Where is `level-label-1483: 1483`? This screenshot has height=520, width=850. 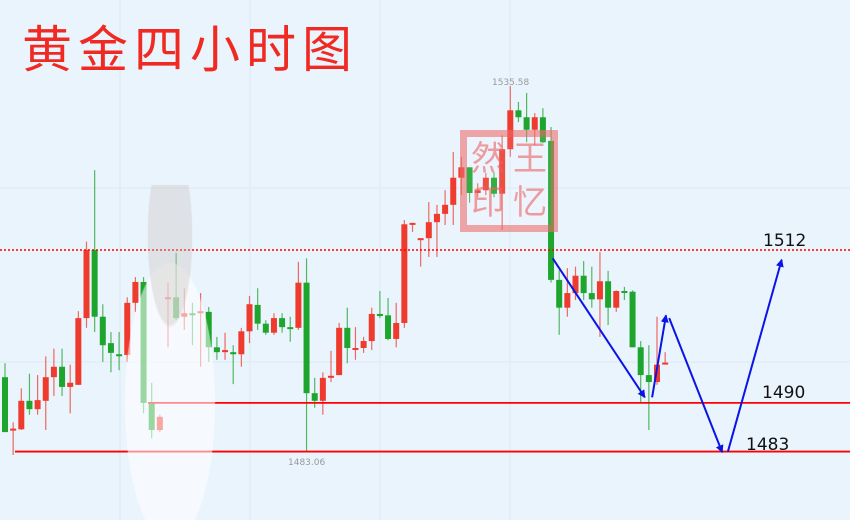 level-label-1483: 1483 is located at coordinates (768, 445).